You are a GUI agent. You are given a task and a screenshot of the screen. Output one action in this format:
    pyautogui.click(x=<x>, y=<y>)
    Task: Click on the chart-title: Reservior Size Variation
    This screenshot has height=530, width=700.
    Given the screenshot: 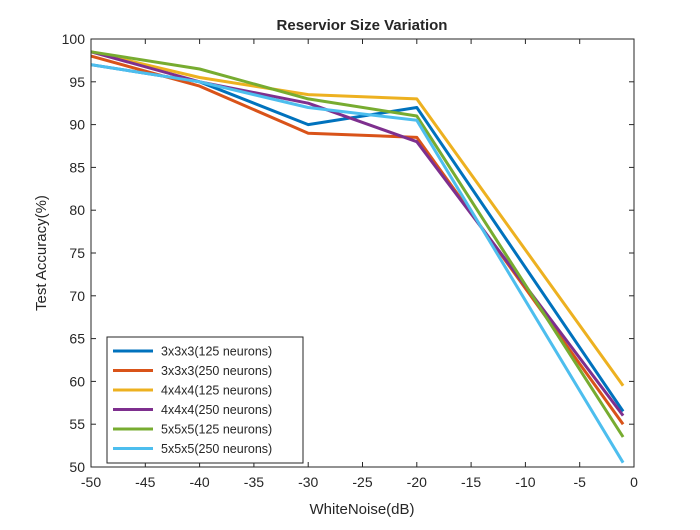 What is the action you would take?
    pyautogui.click(x=362, y=25)
    